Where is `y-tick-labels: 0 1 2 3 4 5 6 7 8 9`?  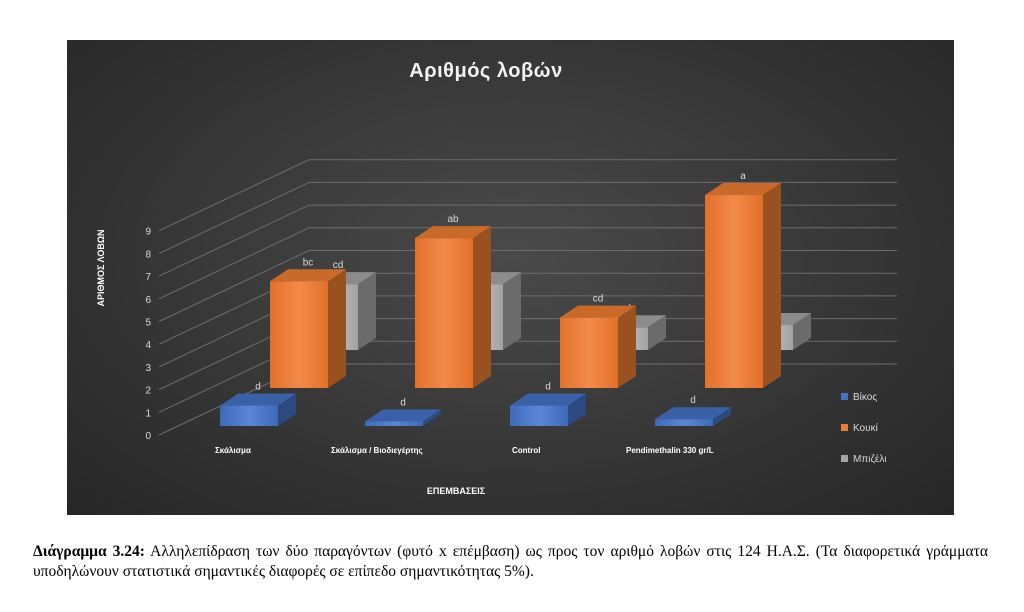
y-tick-labels: 0 1 2 3 4 5 6 7 8 9 is located at coordinates (148, 334).